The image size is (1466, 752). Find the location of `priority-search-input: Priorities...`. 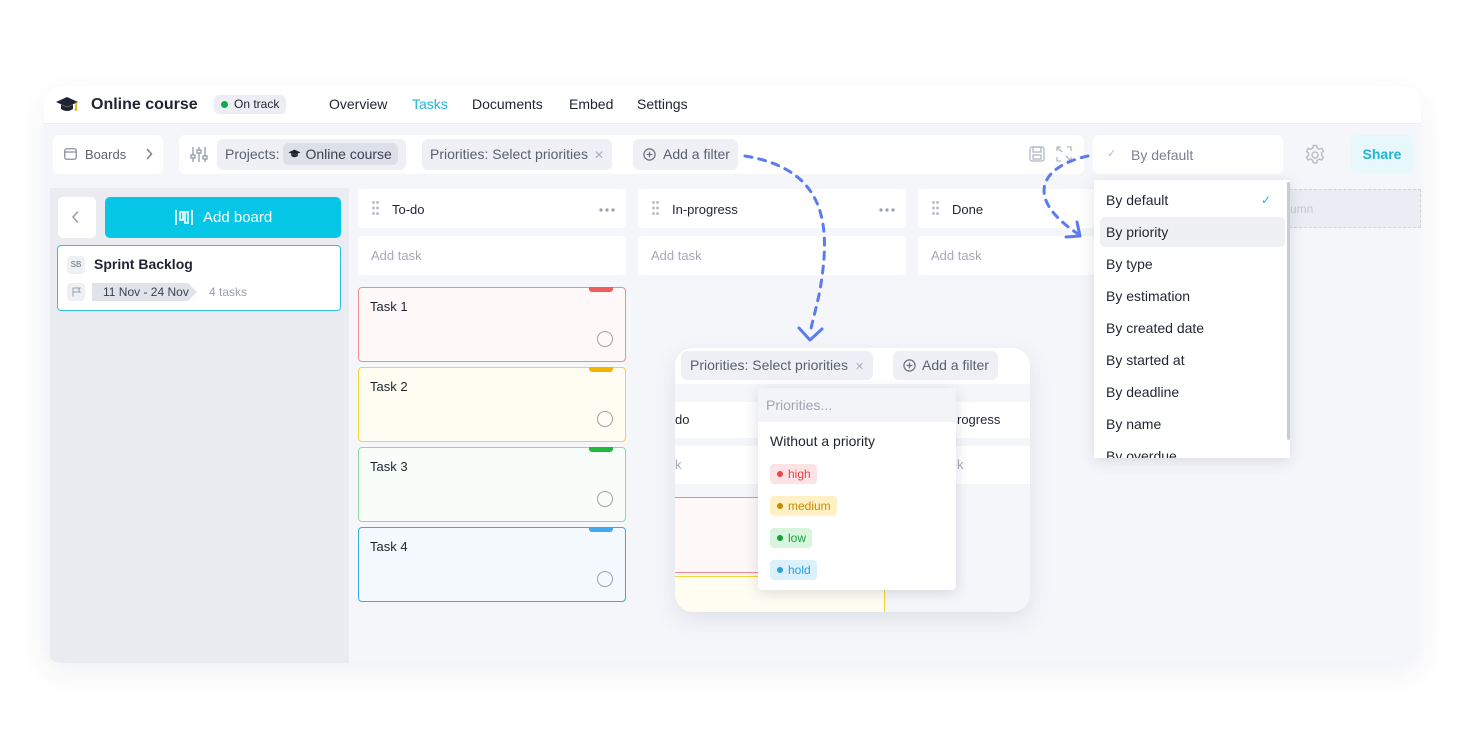

priority-search-input: Priorities... is located at coordinates (857, 405).